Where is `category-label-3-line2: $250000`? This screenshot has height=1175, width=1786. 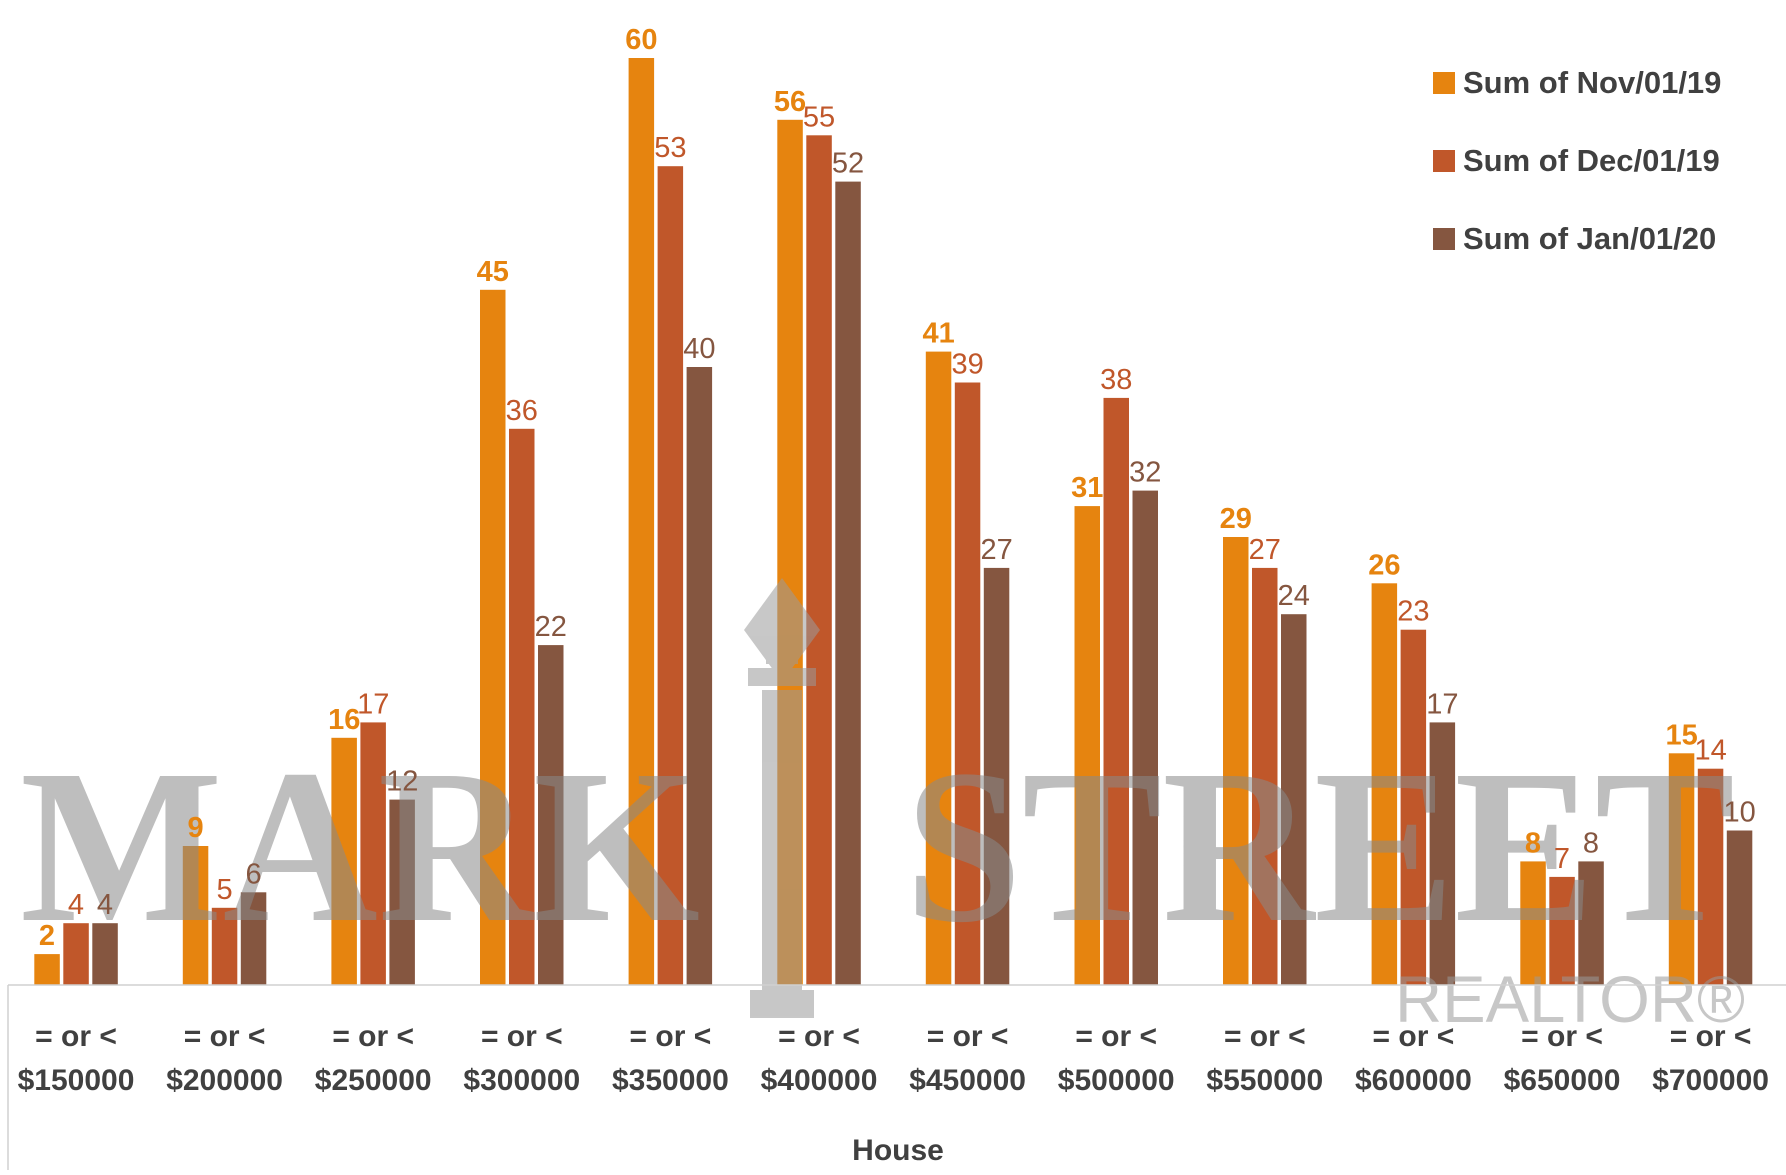
category-label-3-line2: $250000 is located at coordinates (373, 1080).